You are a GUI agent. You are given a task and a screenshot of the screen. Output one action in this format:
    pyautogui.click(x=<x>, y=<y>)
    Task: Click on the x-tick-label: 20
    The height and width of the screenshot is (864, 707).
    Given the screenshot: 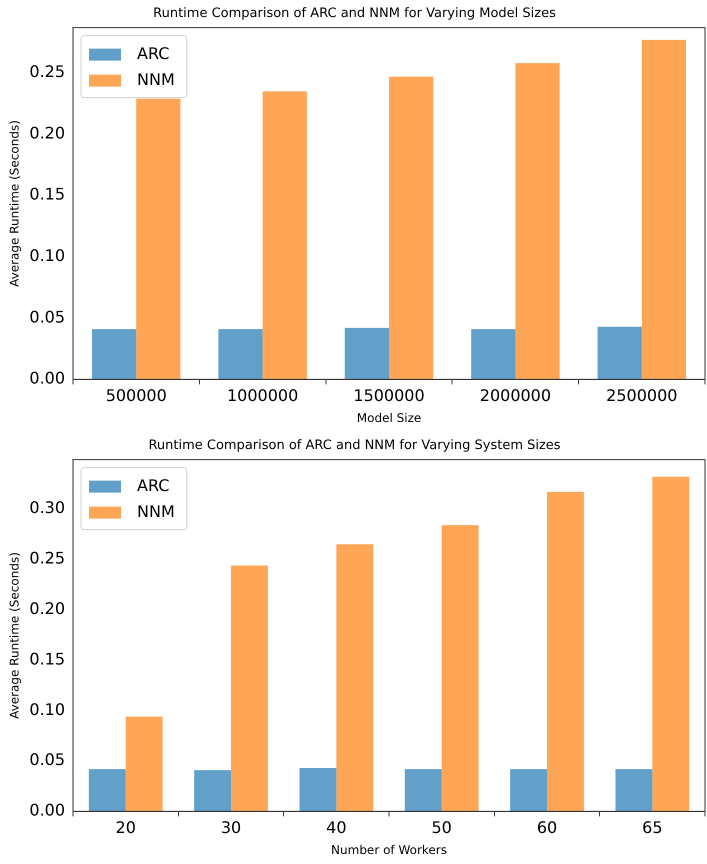 What is the action you would take?
    pyautogui.click(x=126, y=828)
    